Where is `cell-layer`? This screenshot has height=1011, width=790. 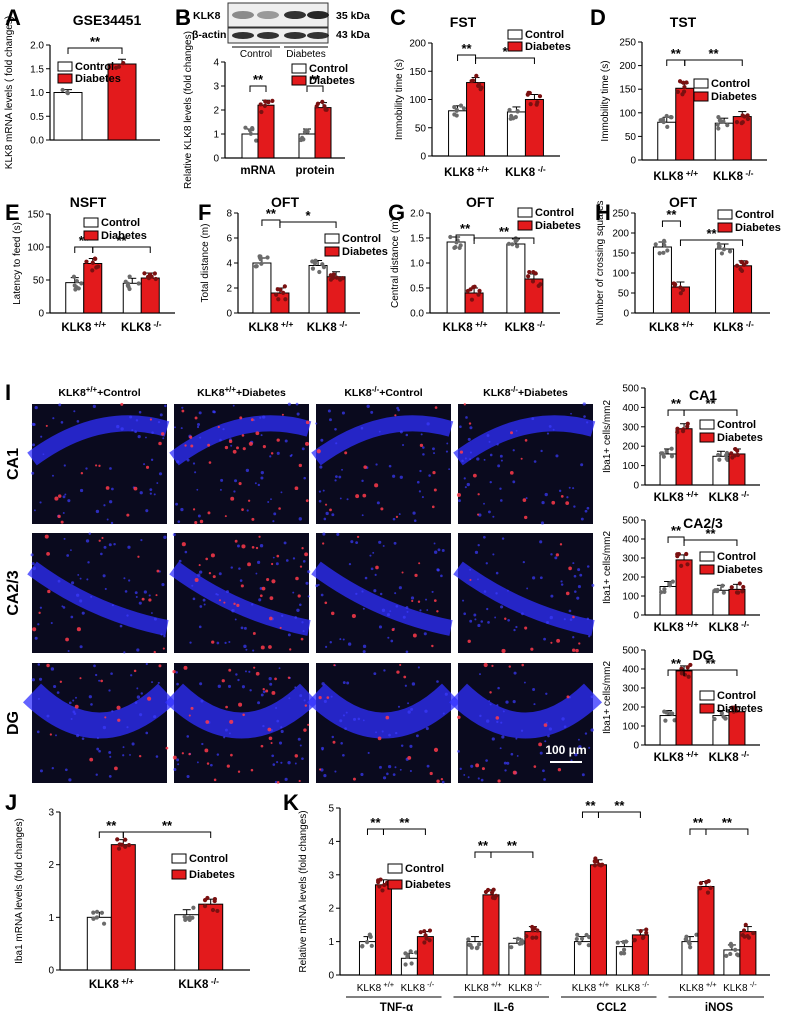
cell-layer is located at coordinates (241, 711).